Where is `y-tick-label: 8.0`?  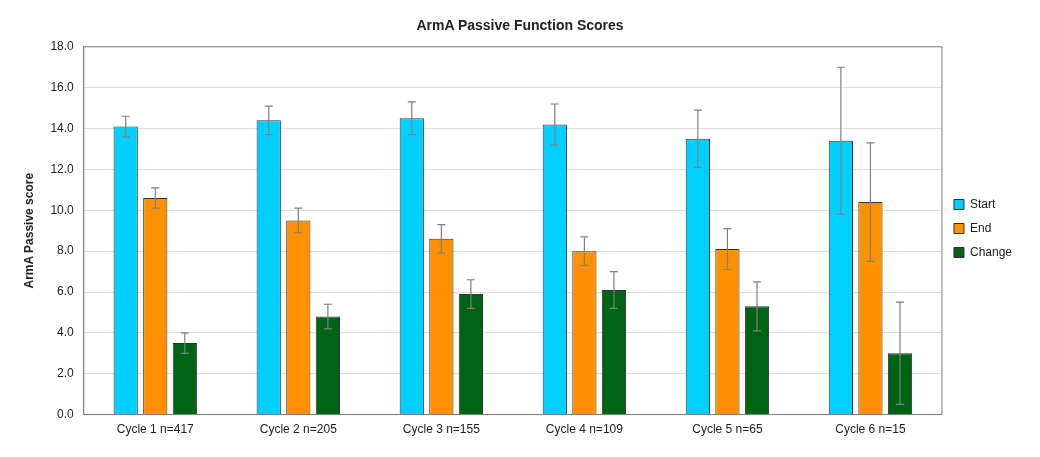
y-tick-label: 8.0 is located at coordinates (66, 250).